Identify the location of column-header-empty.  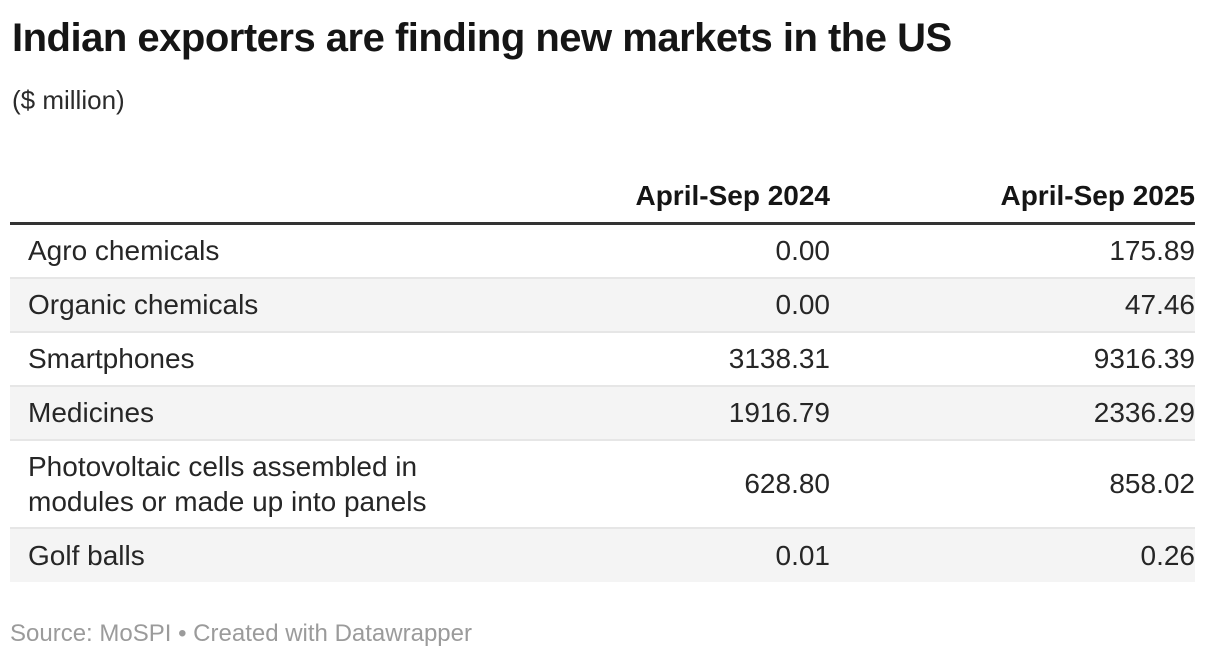
(250, 197).